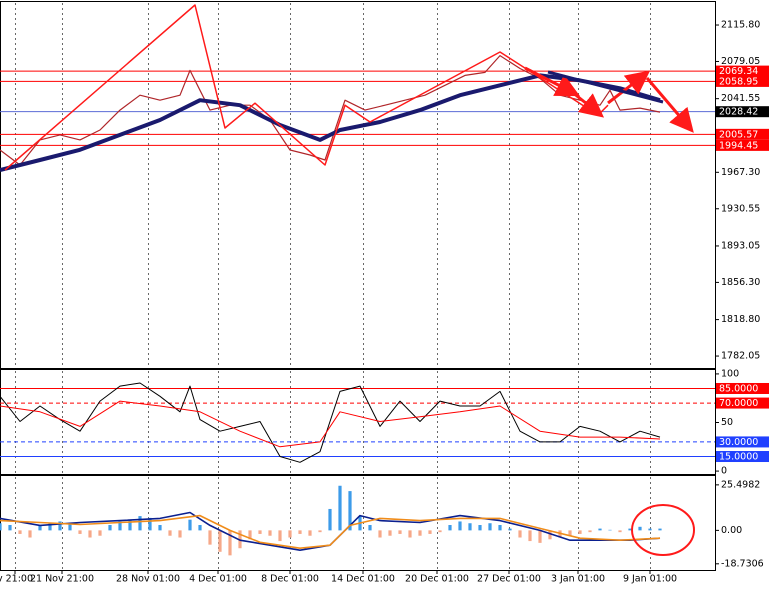 Image resolution: width=770 pixels, height=590 pixels. Describe the element at coordinates (290, 579) in the screenshot. I see `x-tick-label: 8 Dec 01:00` at that location.